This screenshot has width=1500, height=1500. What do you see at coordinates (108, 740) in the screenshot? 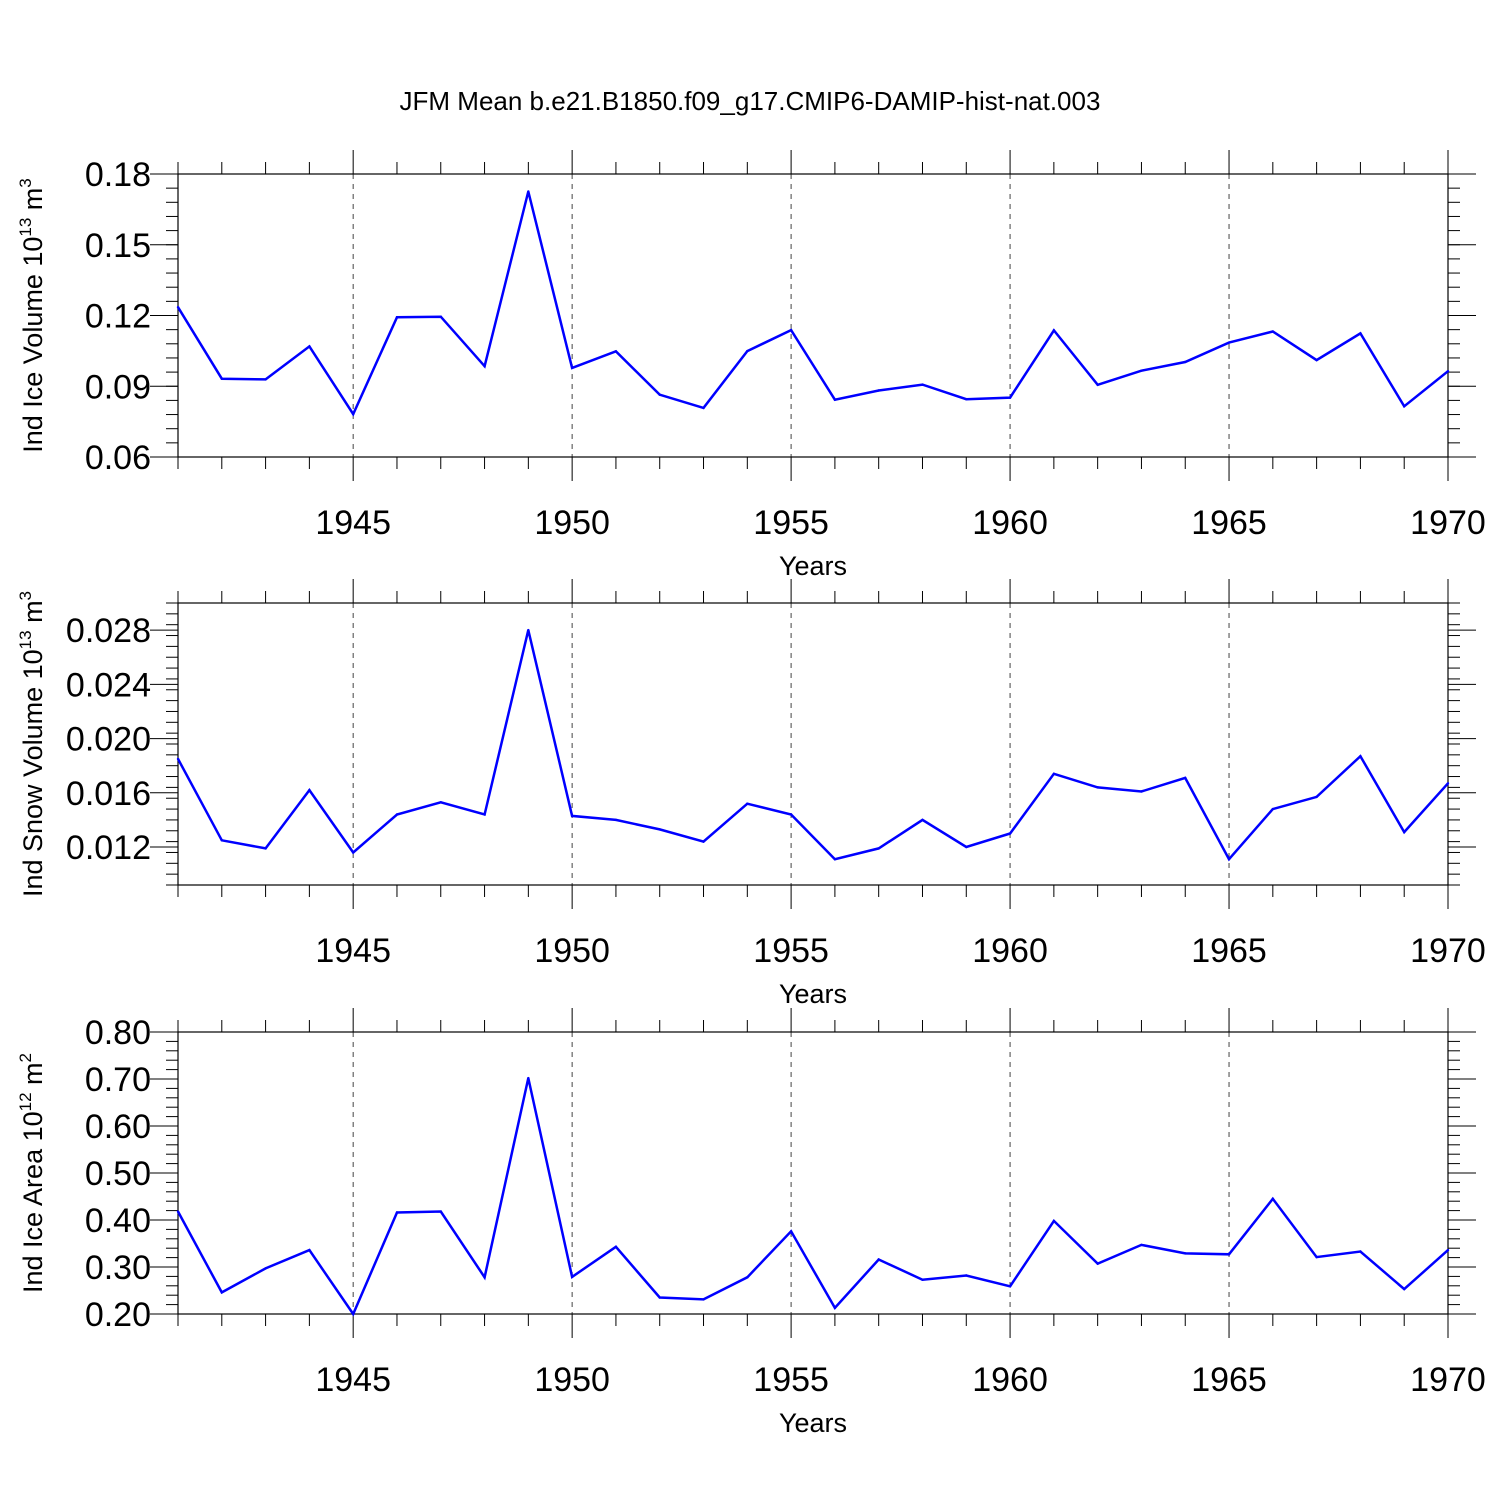
I see `y-tick-label: 0.020` at bounding box center [108, 740].